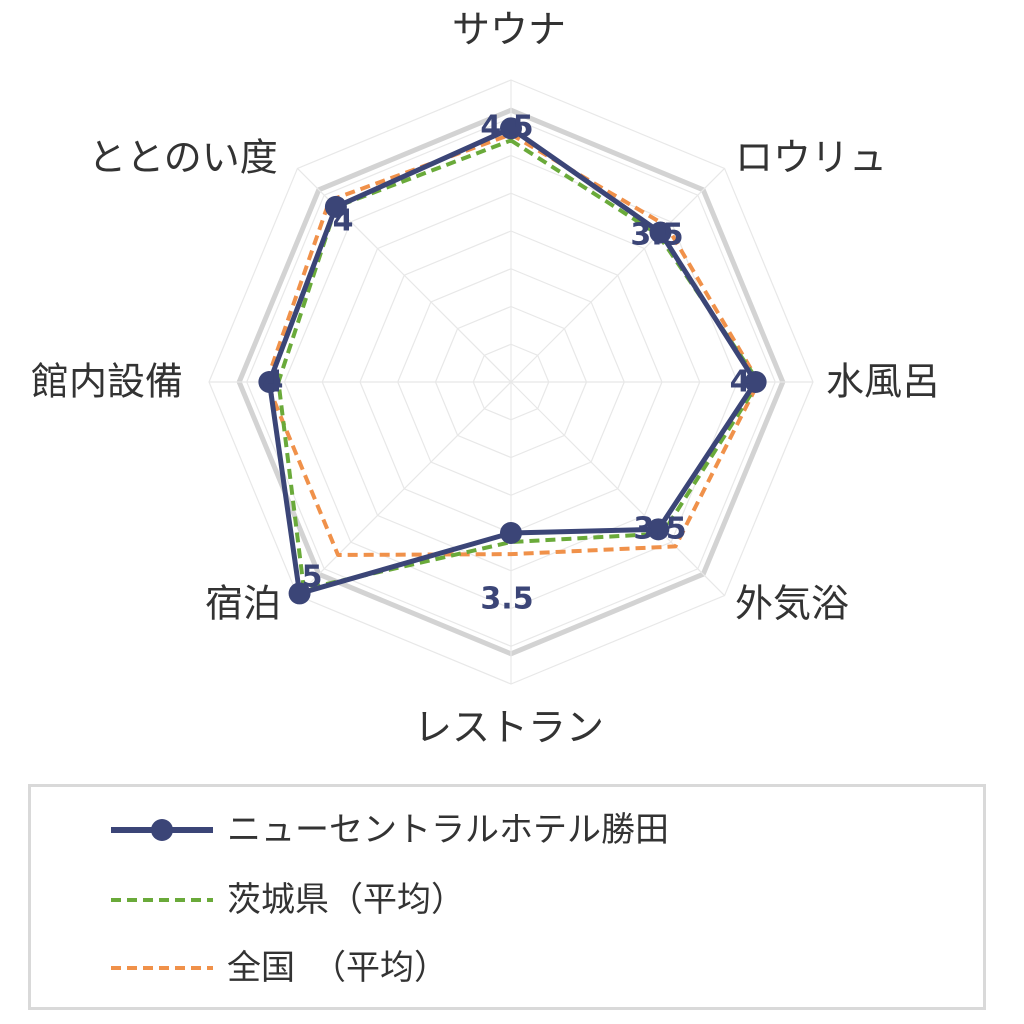 The image size is (1024, 1024). What do you see at coordinates (162, 830) in the screenshot?
I see `legend-swatch-hotel` at bounding box center [162, 830].